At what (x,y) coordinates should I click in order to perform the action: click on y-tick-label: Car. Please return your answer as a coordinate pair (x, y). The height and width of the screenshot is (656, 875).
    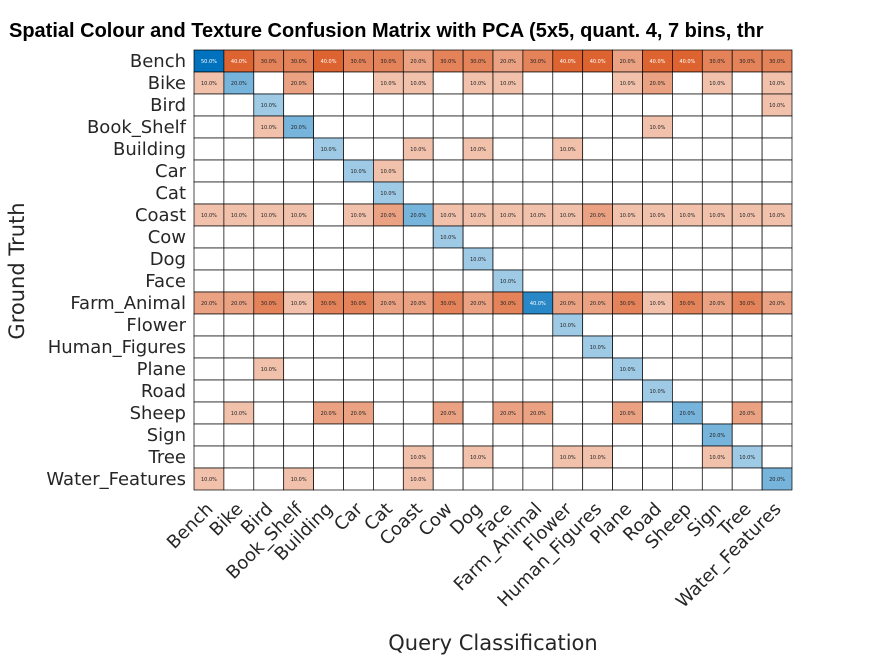
    Looking at the image, I should click on (171, 171).